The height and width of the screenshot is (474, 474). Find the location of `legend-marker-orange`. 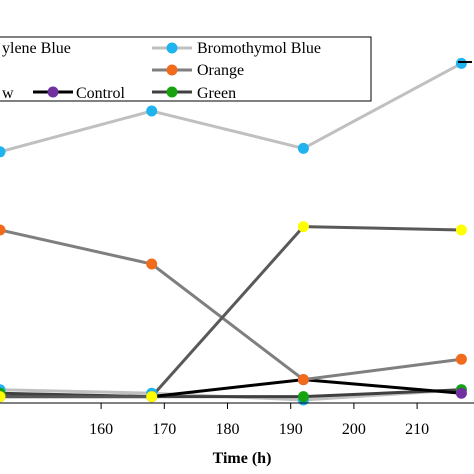

legend-marker-orange is located at coordinates (172, 70).